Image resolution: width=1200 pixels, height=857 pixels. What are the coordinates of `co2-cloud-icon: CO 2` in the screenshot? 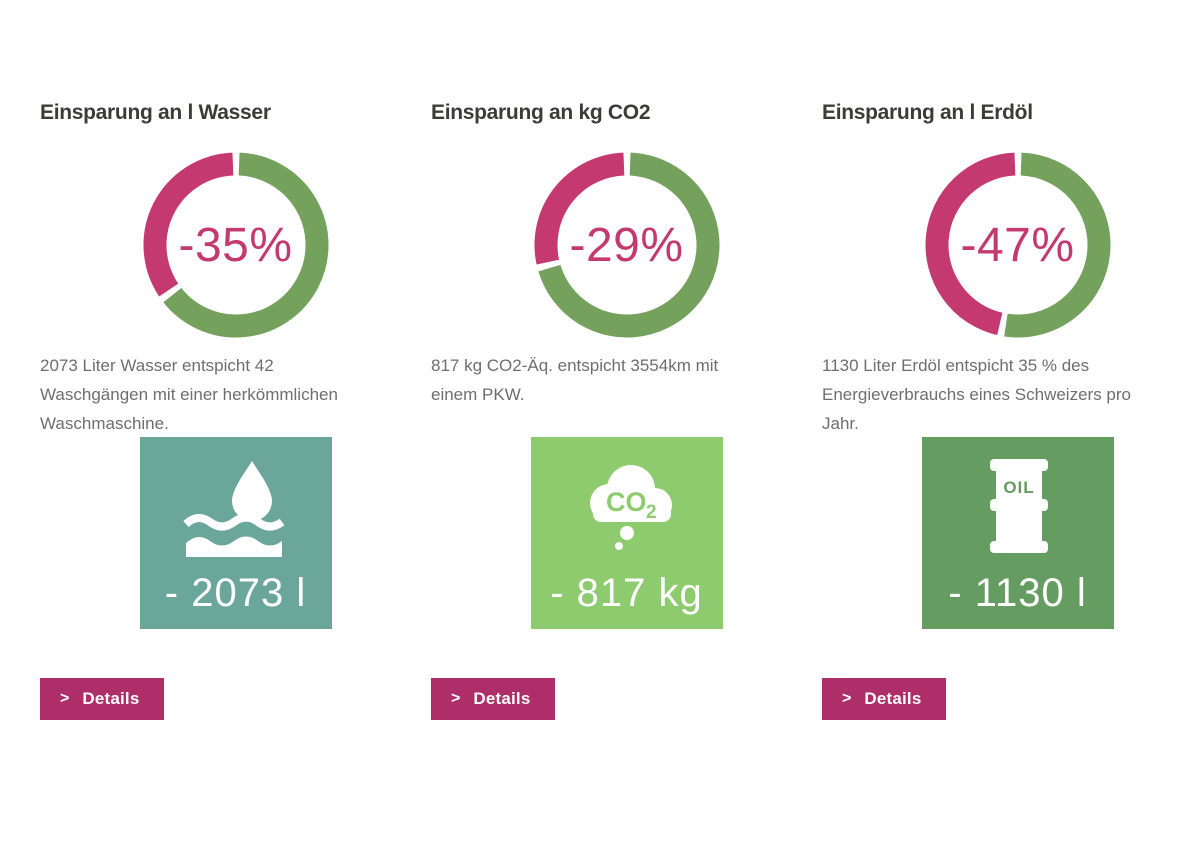 It's located at (630, 507).